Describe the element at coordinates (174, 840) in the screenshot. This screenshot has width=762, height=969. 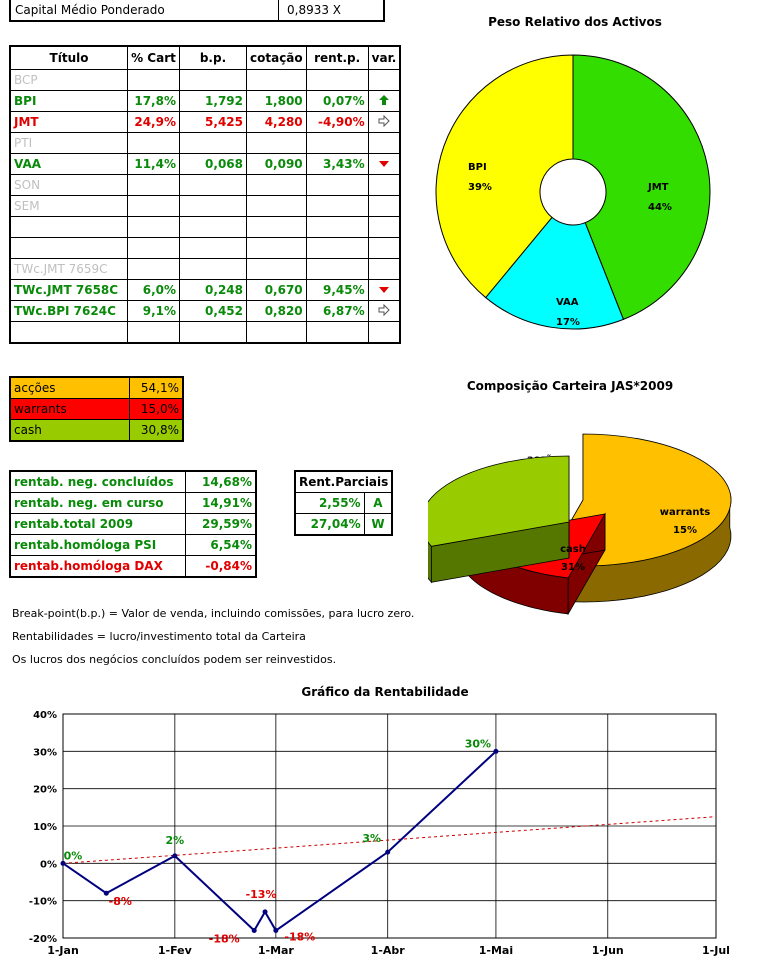
I see `data-label: 2%` at that location.